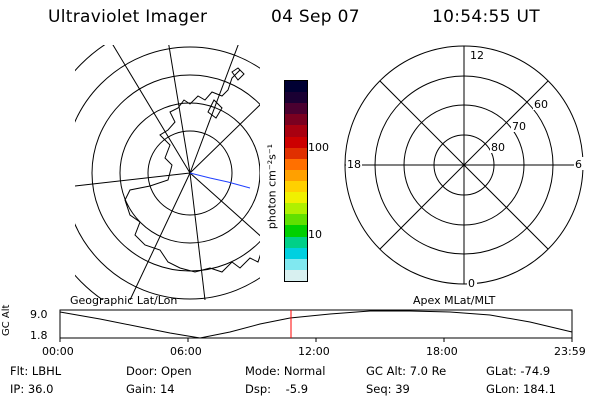 The image size is (600, 400). What do you see at coordinates (159, 371) in the screenshot?
I see `door-info: Door: Open` at bounding box center [159, 371].